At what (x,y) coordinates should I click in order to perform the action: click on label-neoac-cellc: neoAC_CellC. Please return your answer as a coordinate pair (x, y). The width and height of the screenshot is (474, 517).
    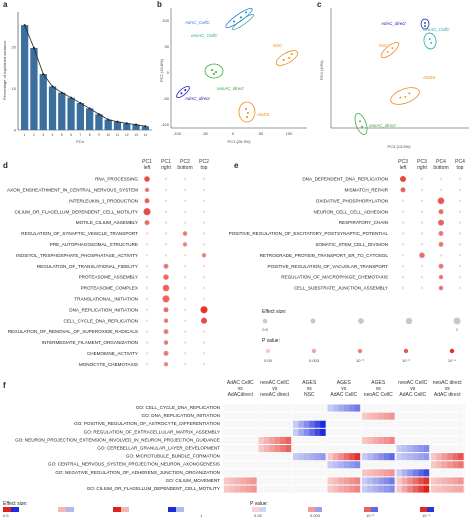
    Looking at the image, I should click on (204, 35).